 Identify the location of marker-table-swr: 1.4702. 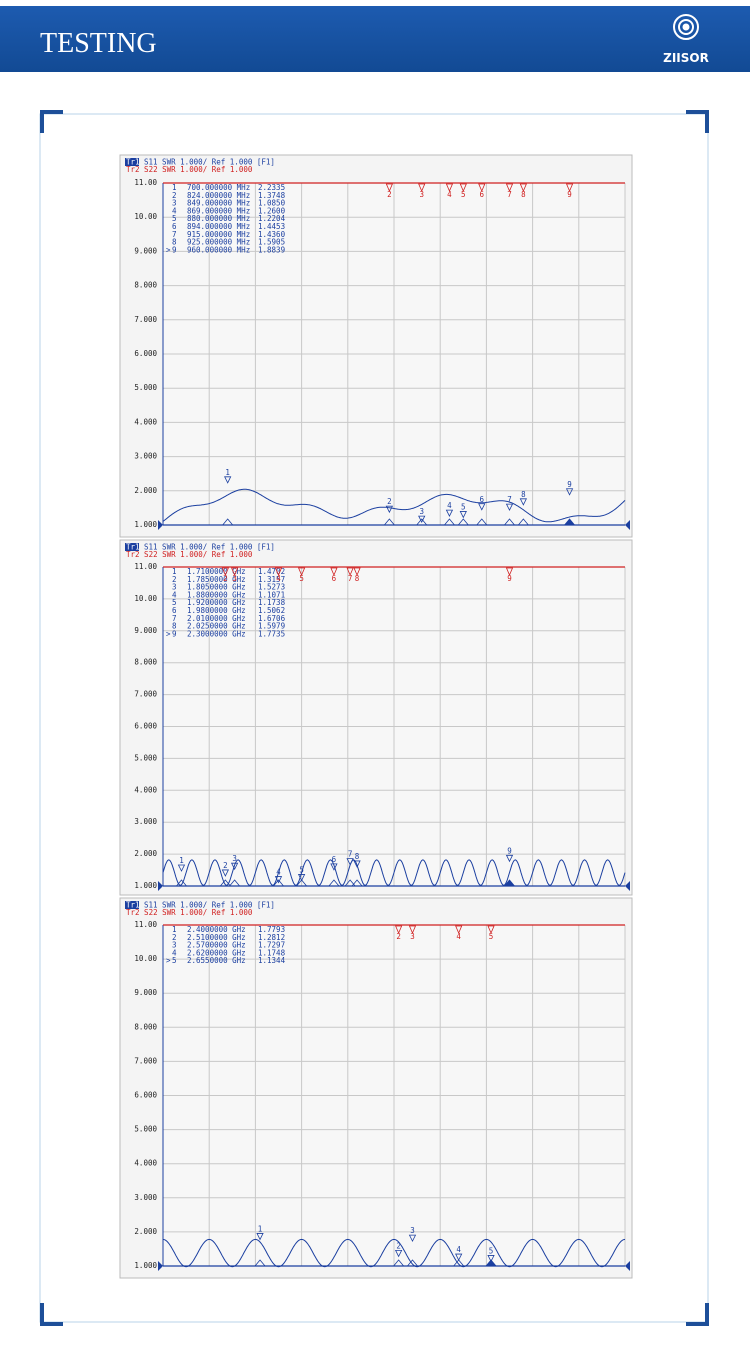
(271, 571).